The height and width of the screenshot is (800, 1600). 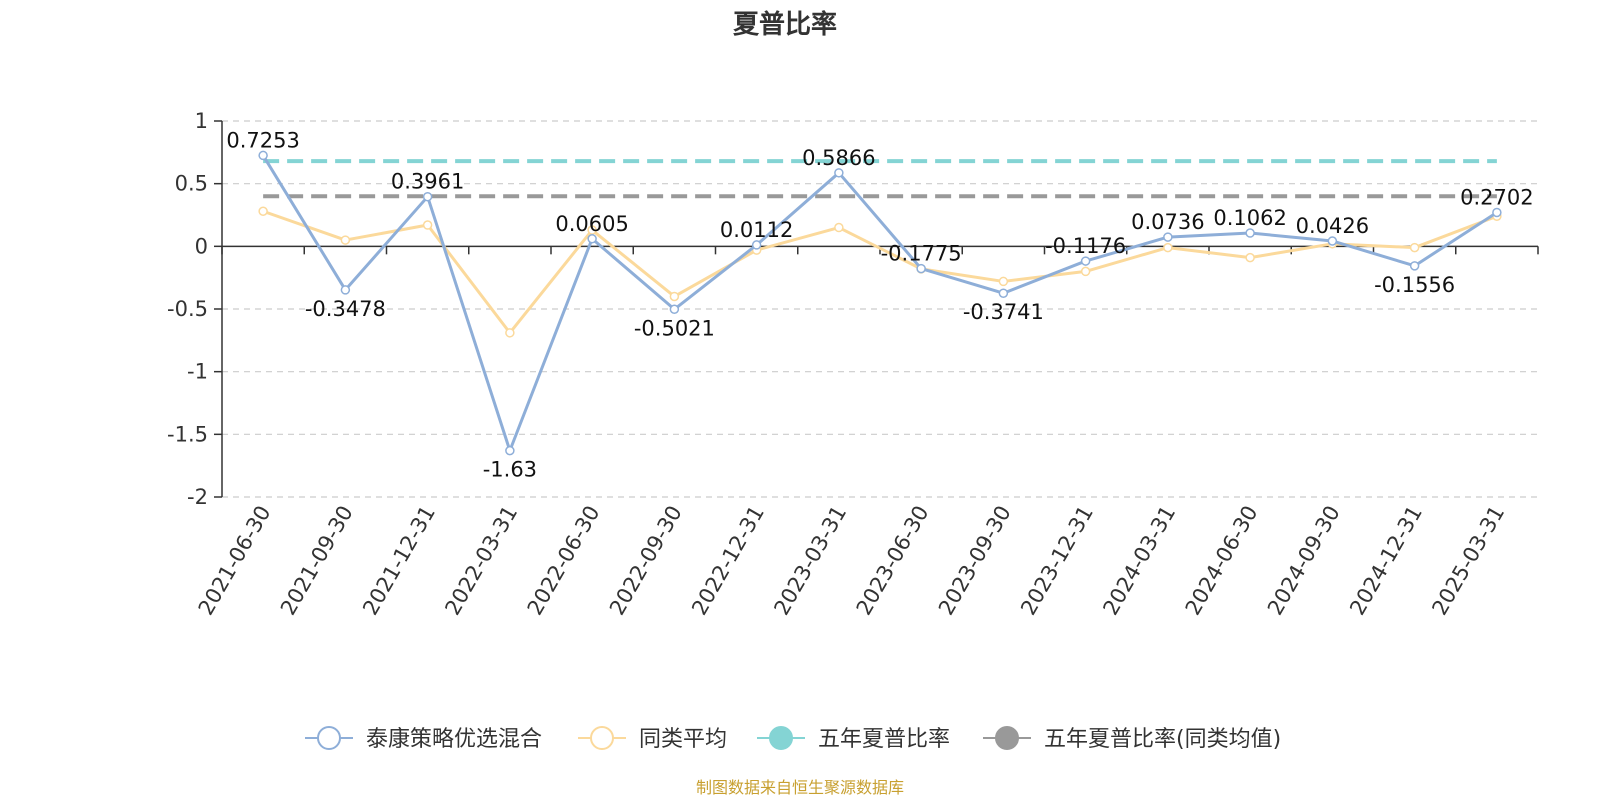 I want to click on legend: 泰康策略优选混合 同类平均 五年夏普比率 五年夏普比率(同类均值), so click(x=793, y=739).